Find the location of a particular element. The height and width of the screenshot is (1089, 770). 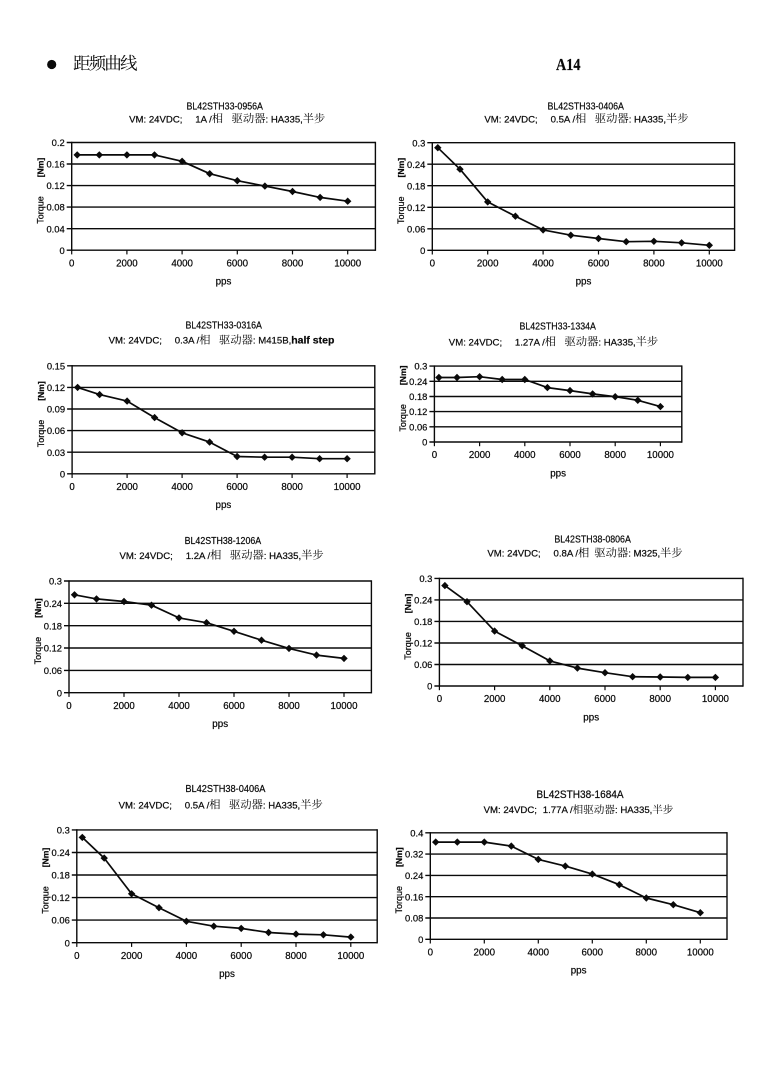

svg-text: 0.04 is located at coordinates (55, 228).